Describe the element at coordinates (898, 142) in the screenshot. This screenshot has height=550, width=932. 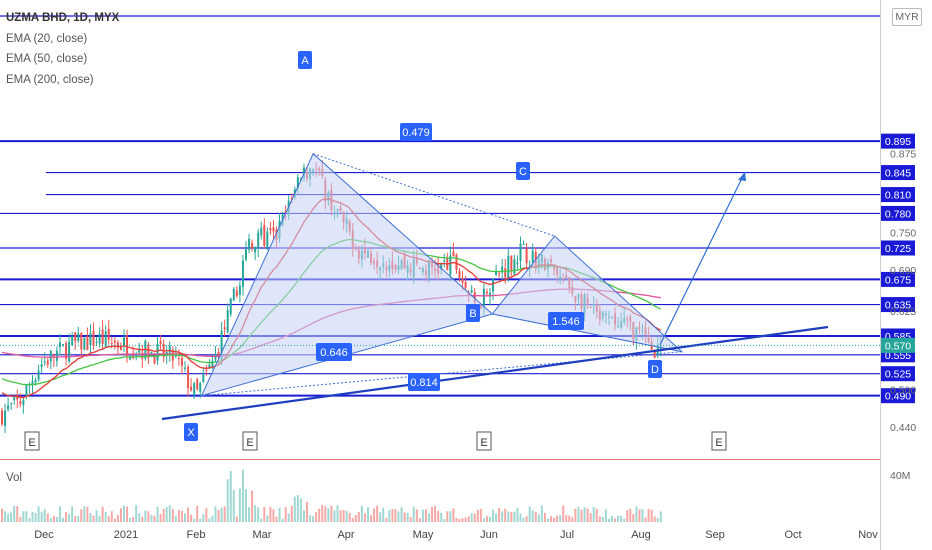
I see `level-tag-text: 0.895` at that location.